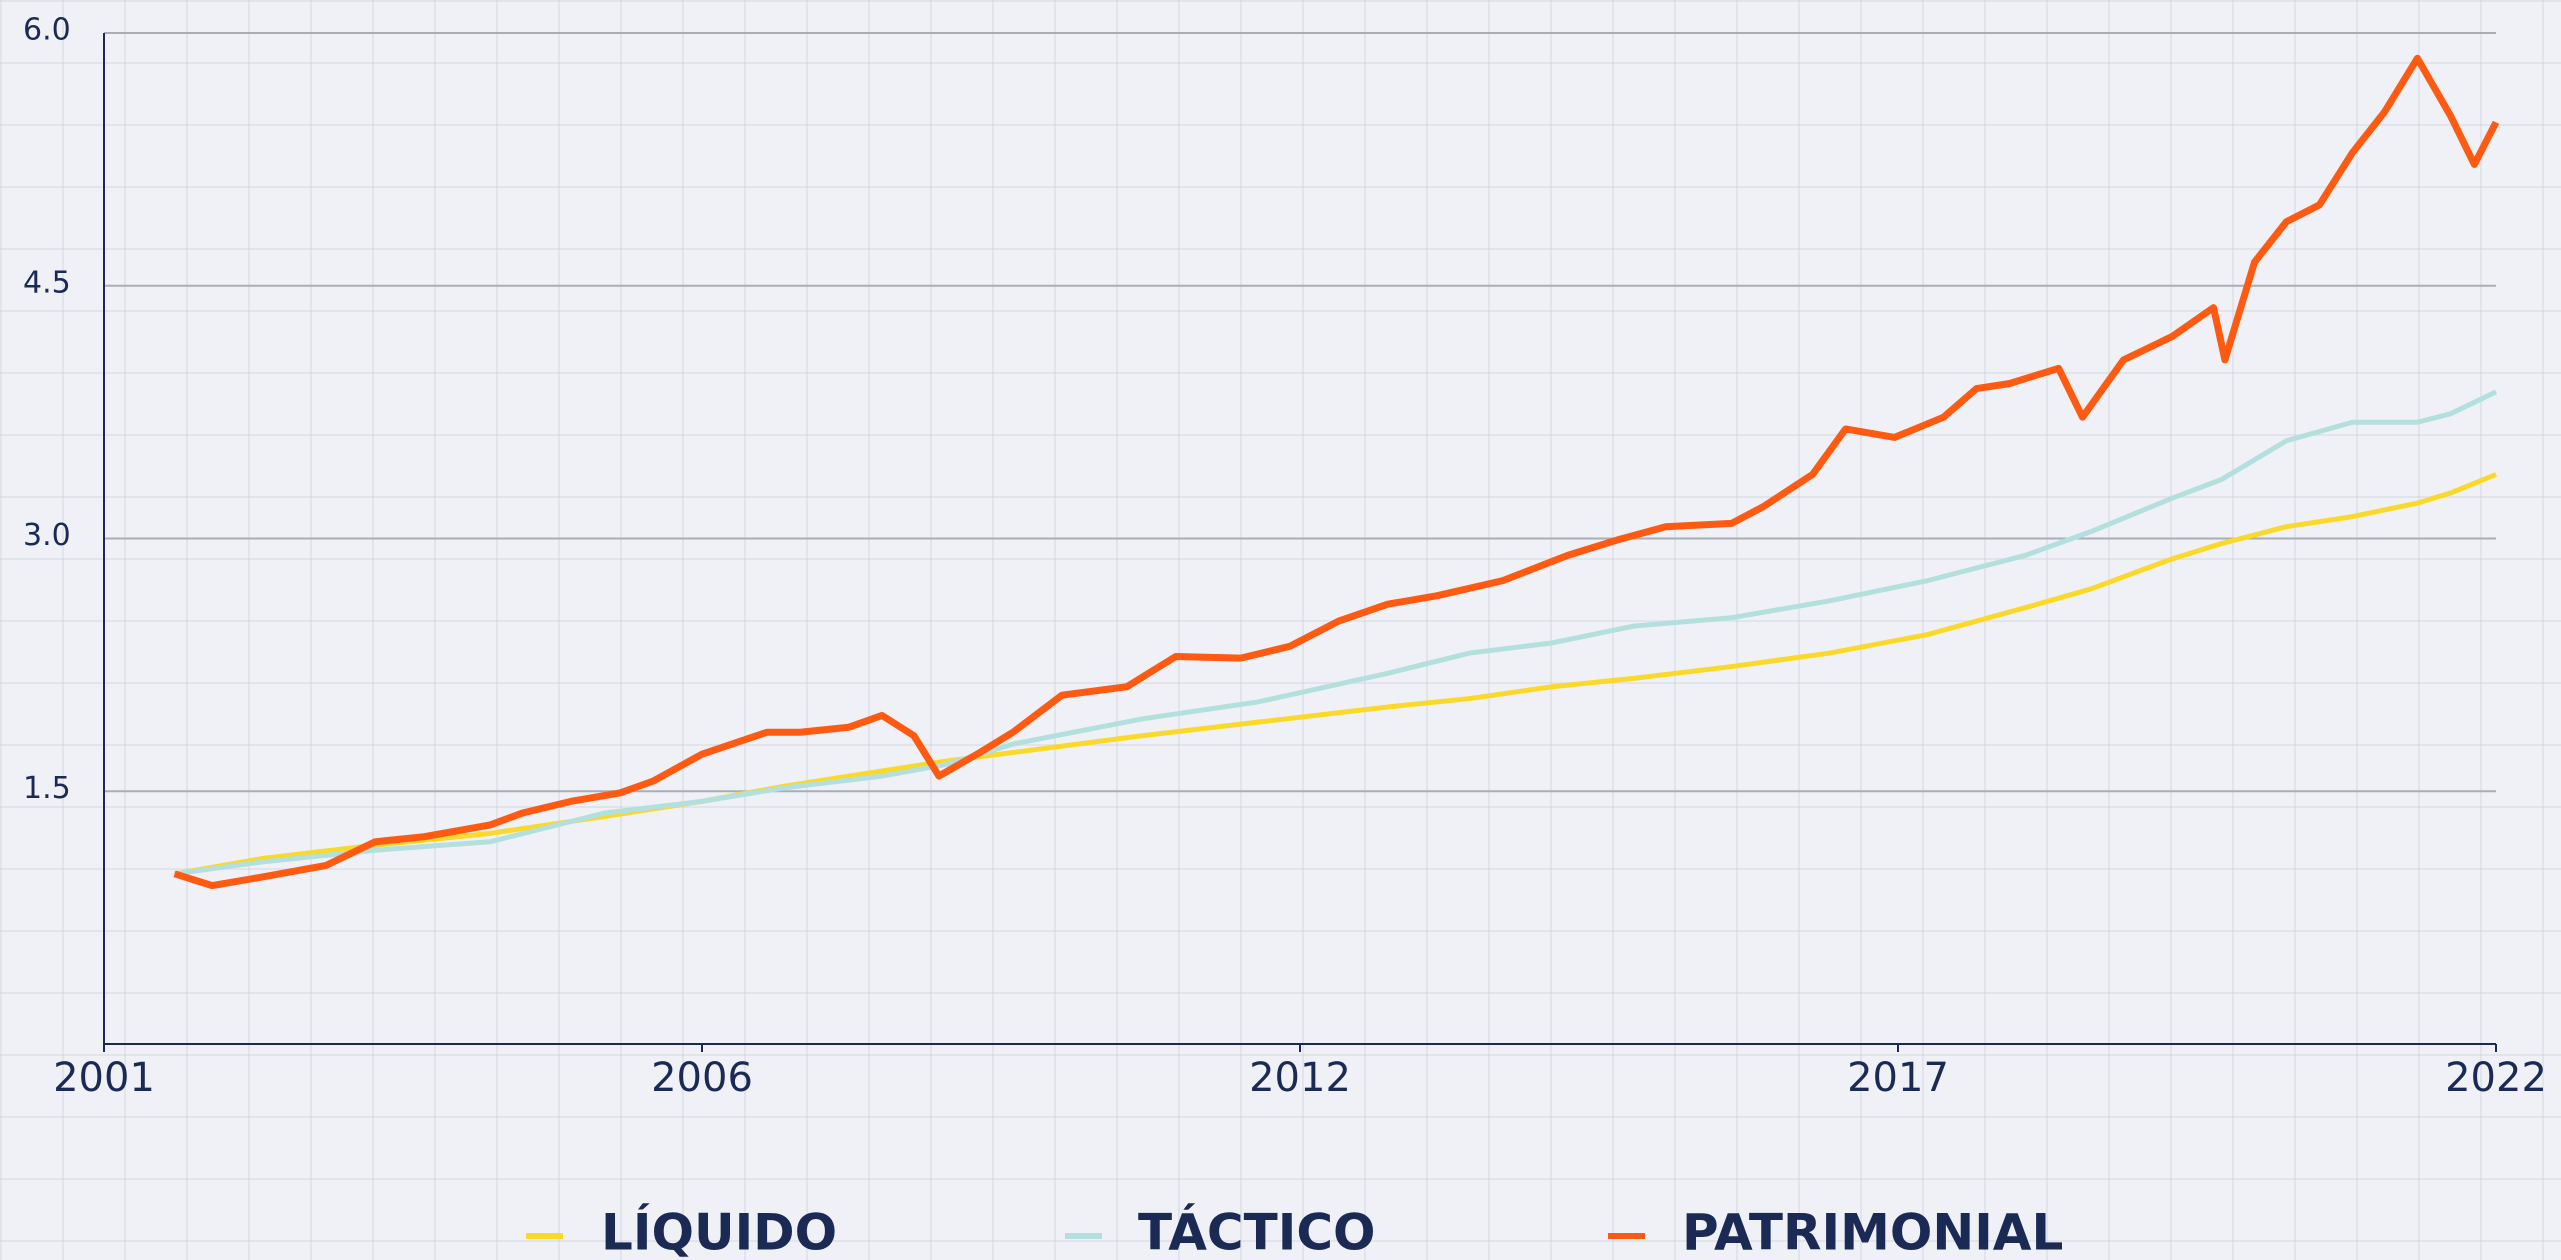  I want to click on y-tick-label: 6.0, so click(47, 30).